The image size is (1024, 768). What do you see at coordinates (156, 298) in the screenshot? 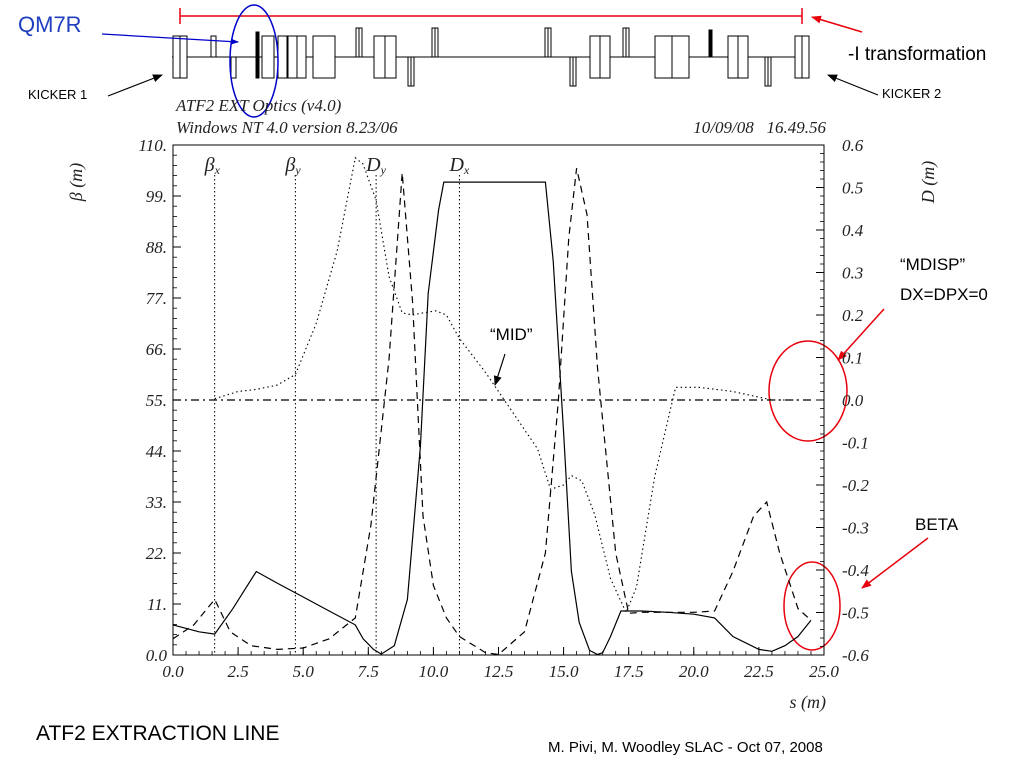
I see `y-left-tick-label: 77.` at bounding box center [156, 298].